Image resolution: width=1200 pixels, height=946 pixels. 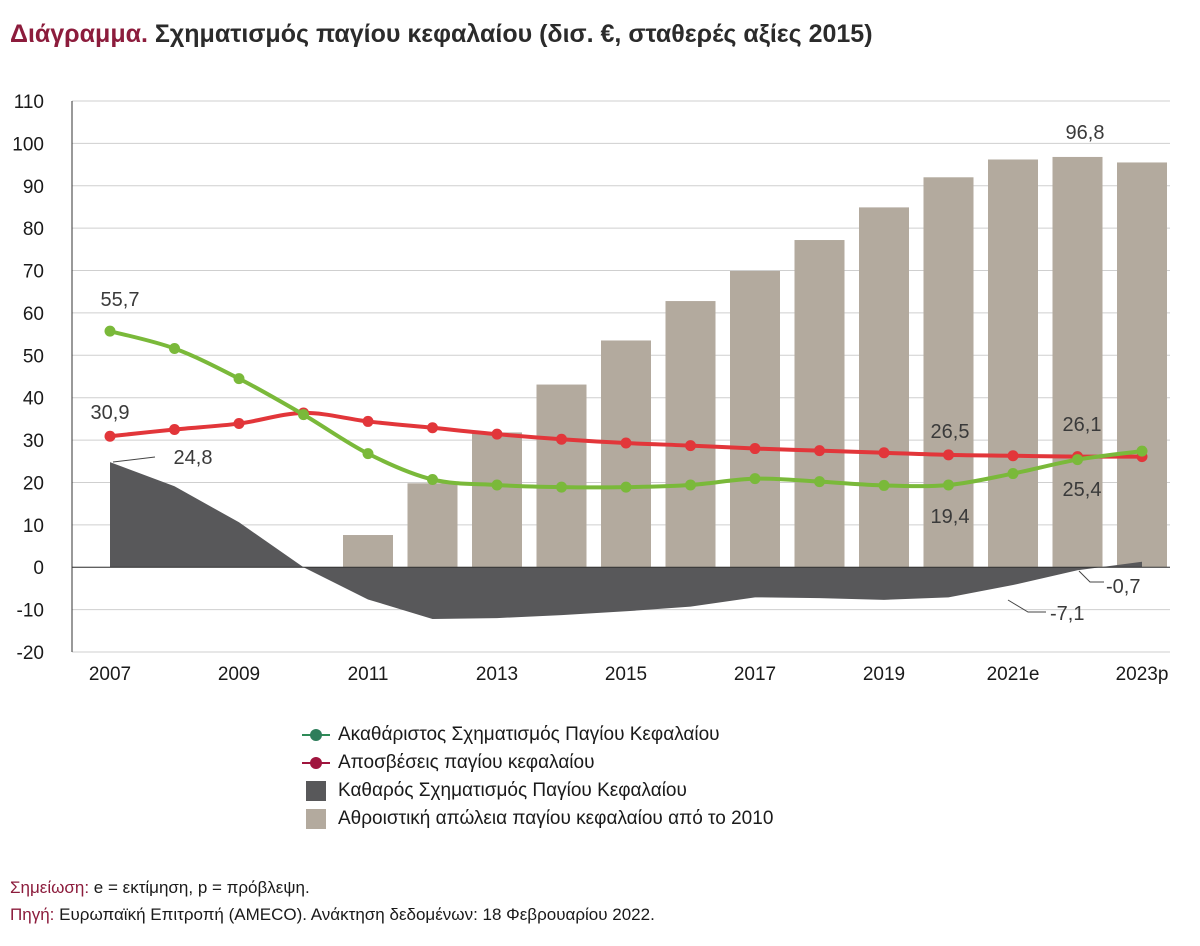 What do you see at coordinates (193, 458) in the screenshot?
I see `data-label-net-2007: 24,8` at bounding box center [193, 458].